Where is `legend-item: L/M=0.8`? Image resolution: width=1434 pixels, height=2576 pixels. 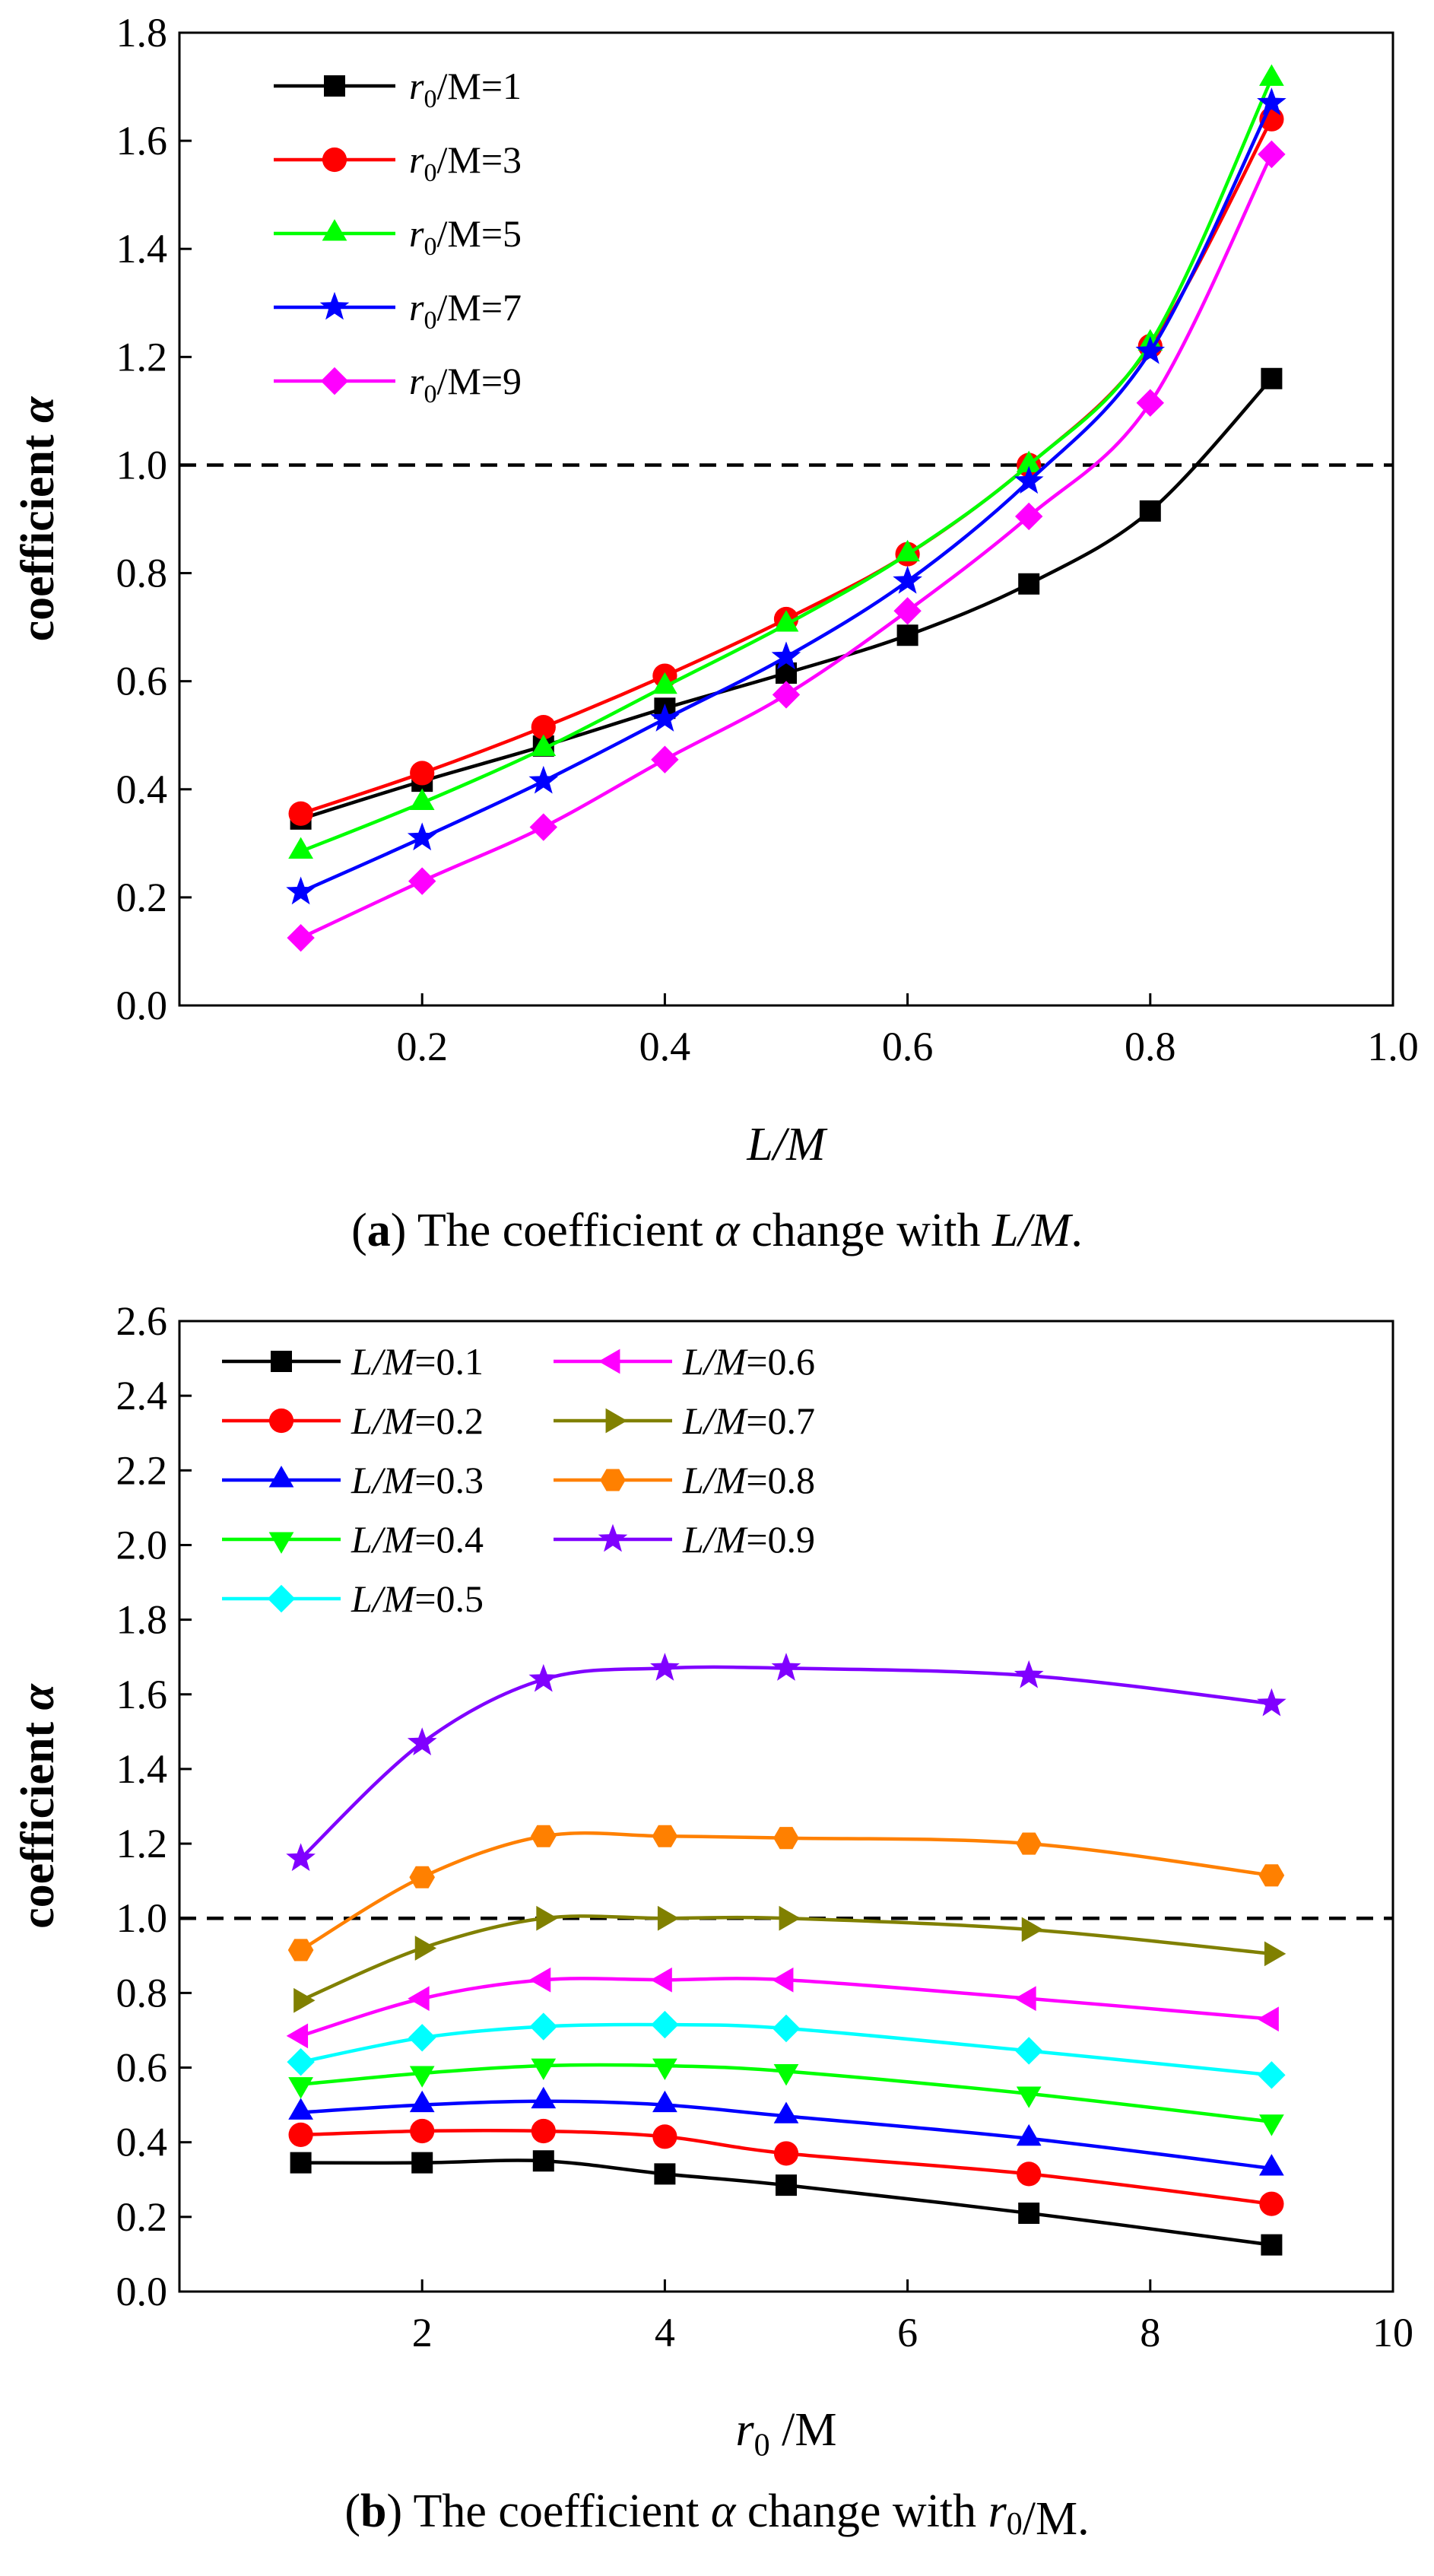 legend-item: L/M=0.8 is located at coordinates (684, 1480).